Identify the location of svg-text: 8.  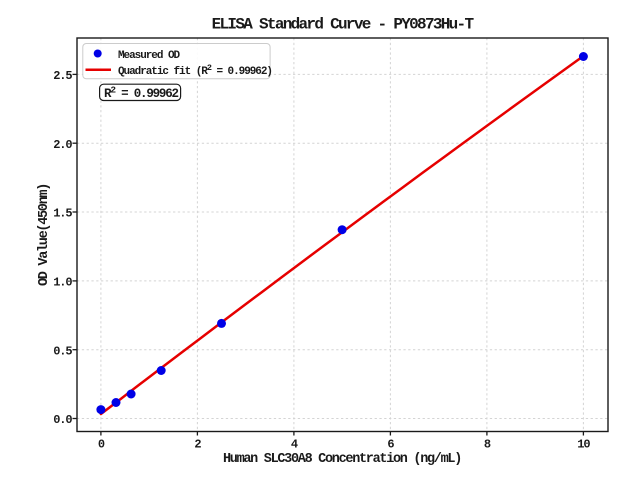
(487, 445).